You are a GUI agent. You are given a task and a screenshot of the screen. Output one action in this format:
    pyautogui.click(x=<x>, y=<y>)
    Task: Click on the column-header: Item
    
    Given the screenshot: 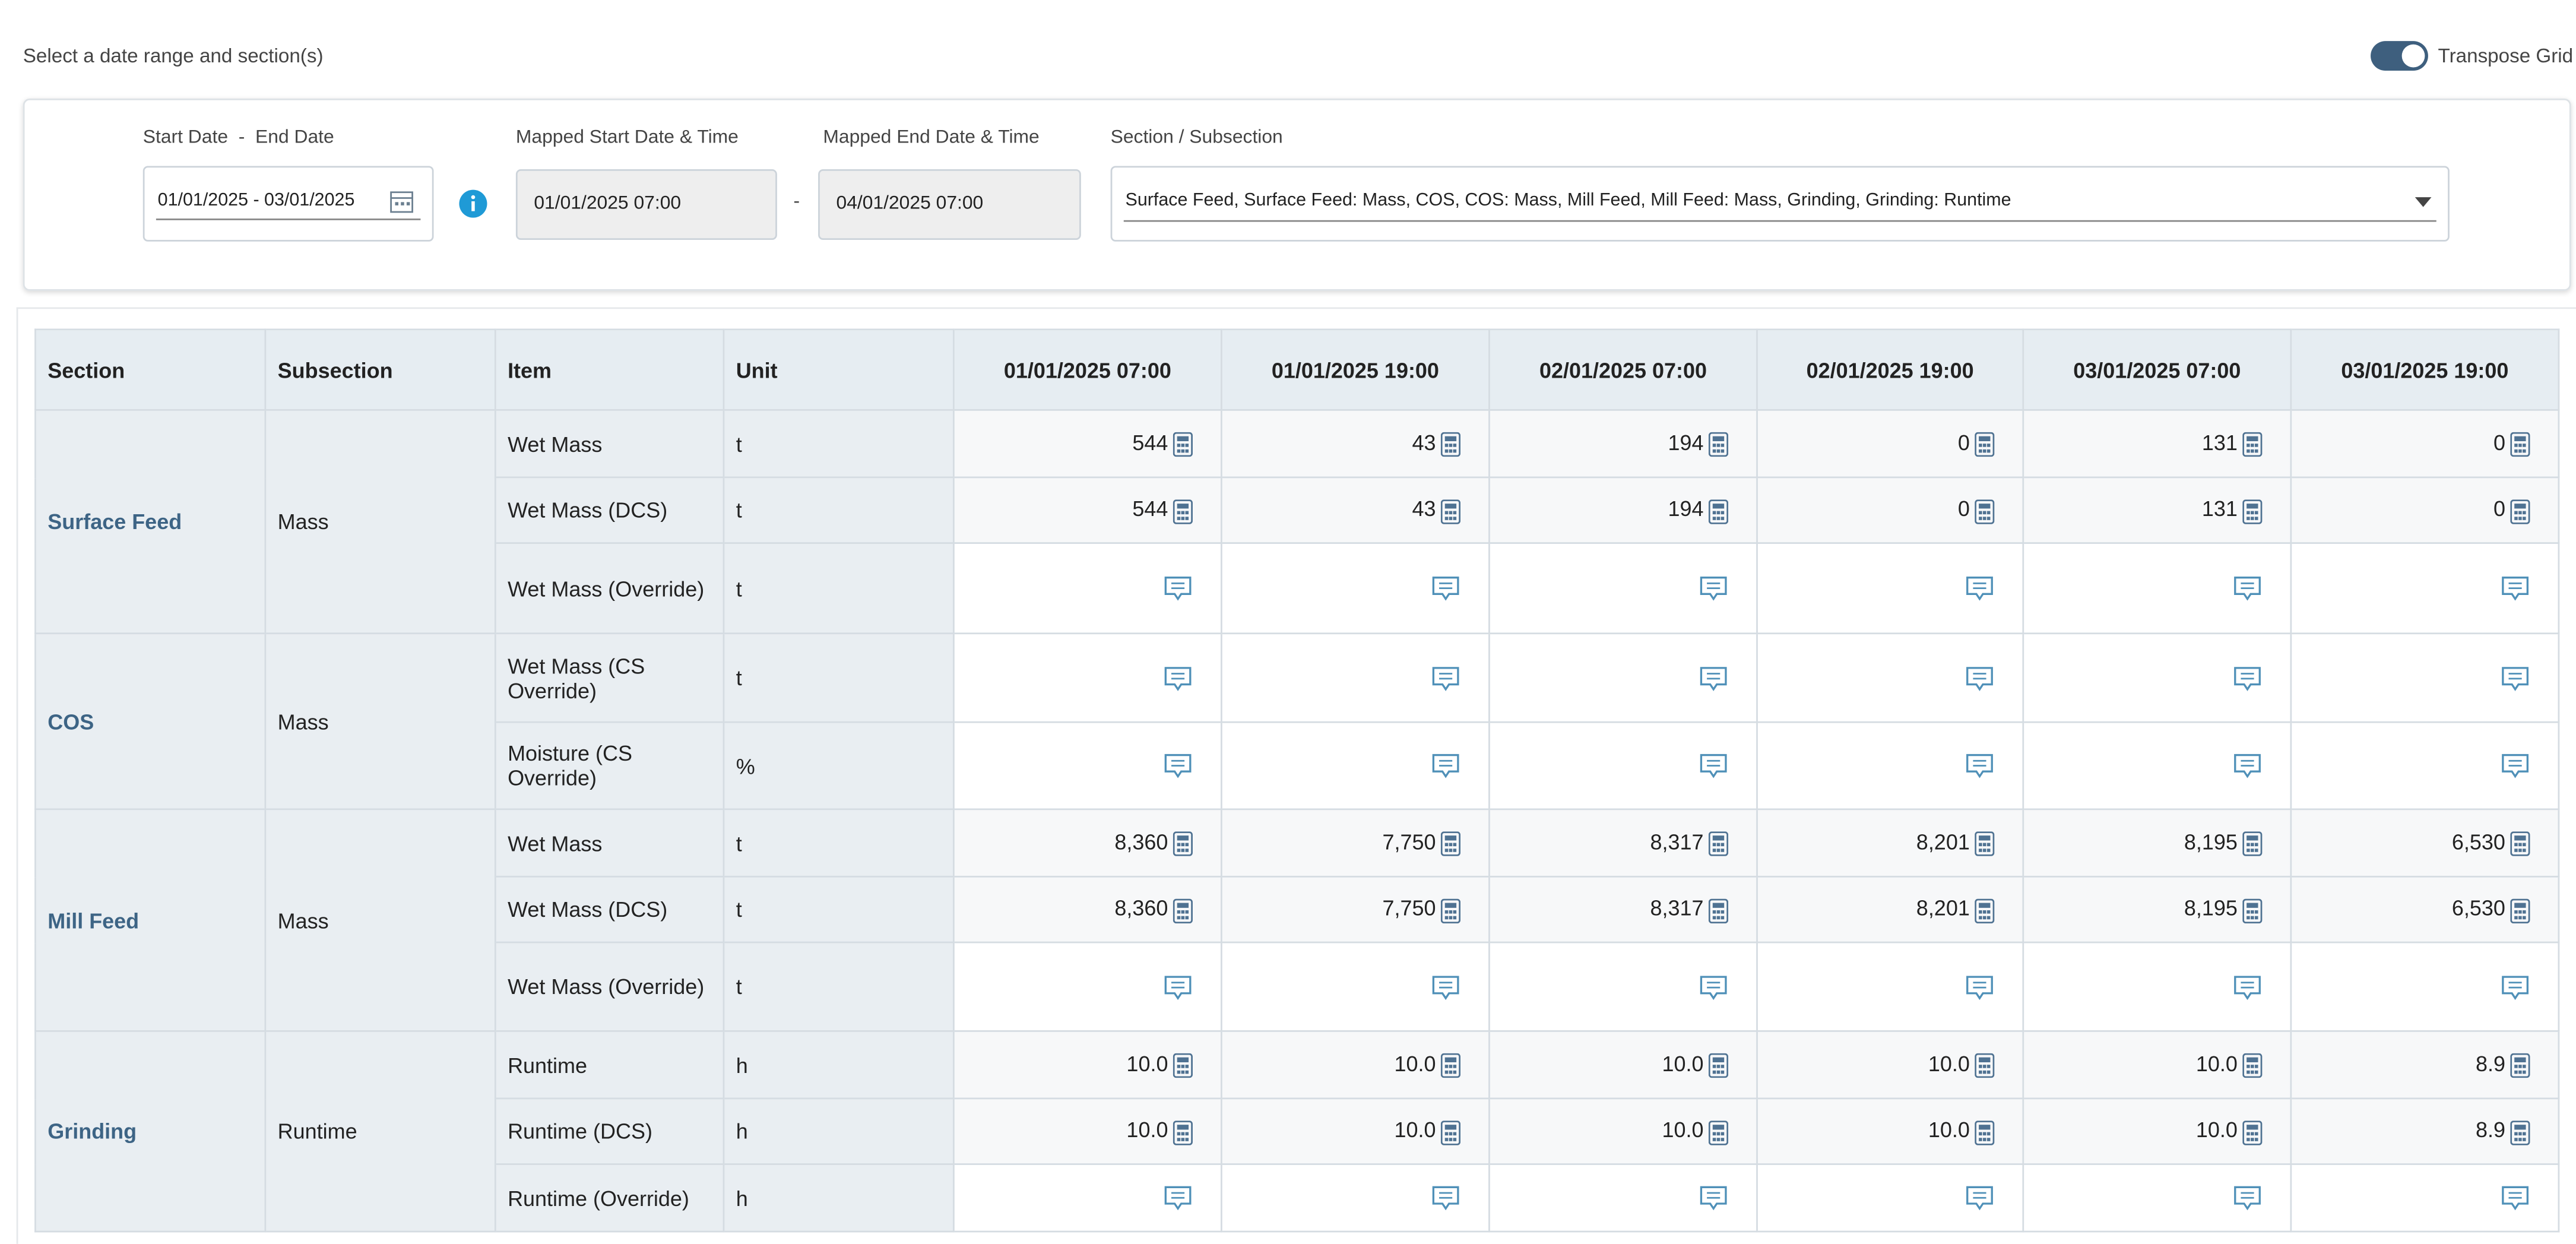 What is the action you would take?
    pyautogui.click(x=610, y=370)
    